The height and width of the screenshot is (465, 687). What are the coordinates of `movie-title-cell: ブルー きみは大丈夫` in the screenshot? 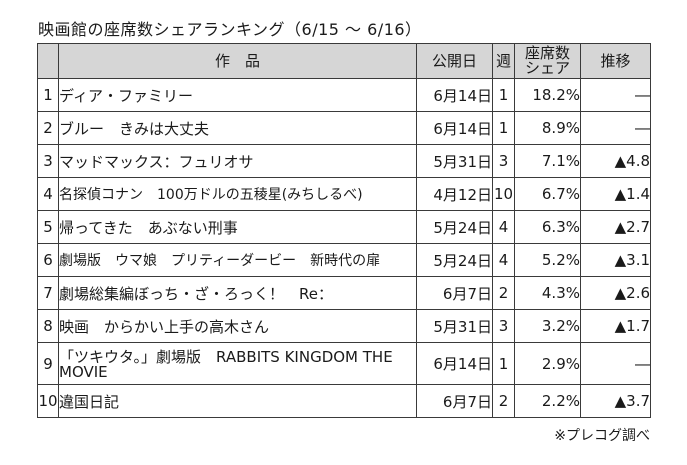 It's located at (237, 128).